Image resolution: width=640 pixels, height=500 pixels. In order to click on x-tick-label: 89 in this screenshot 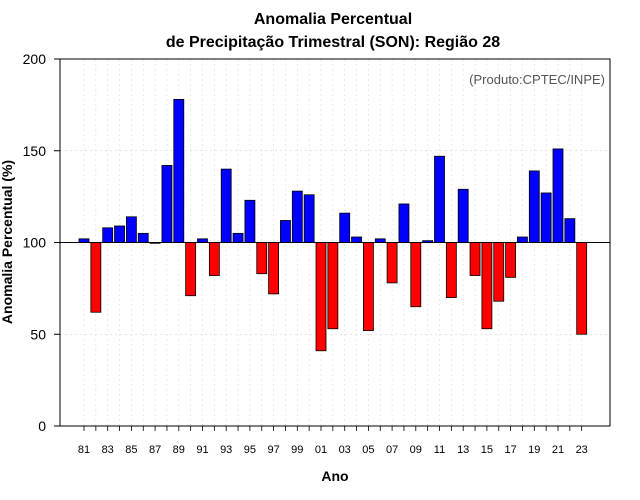, I will do `click(179, 450)`.